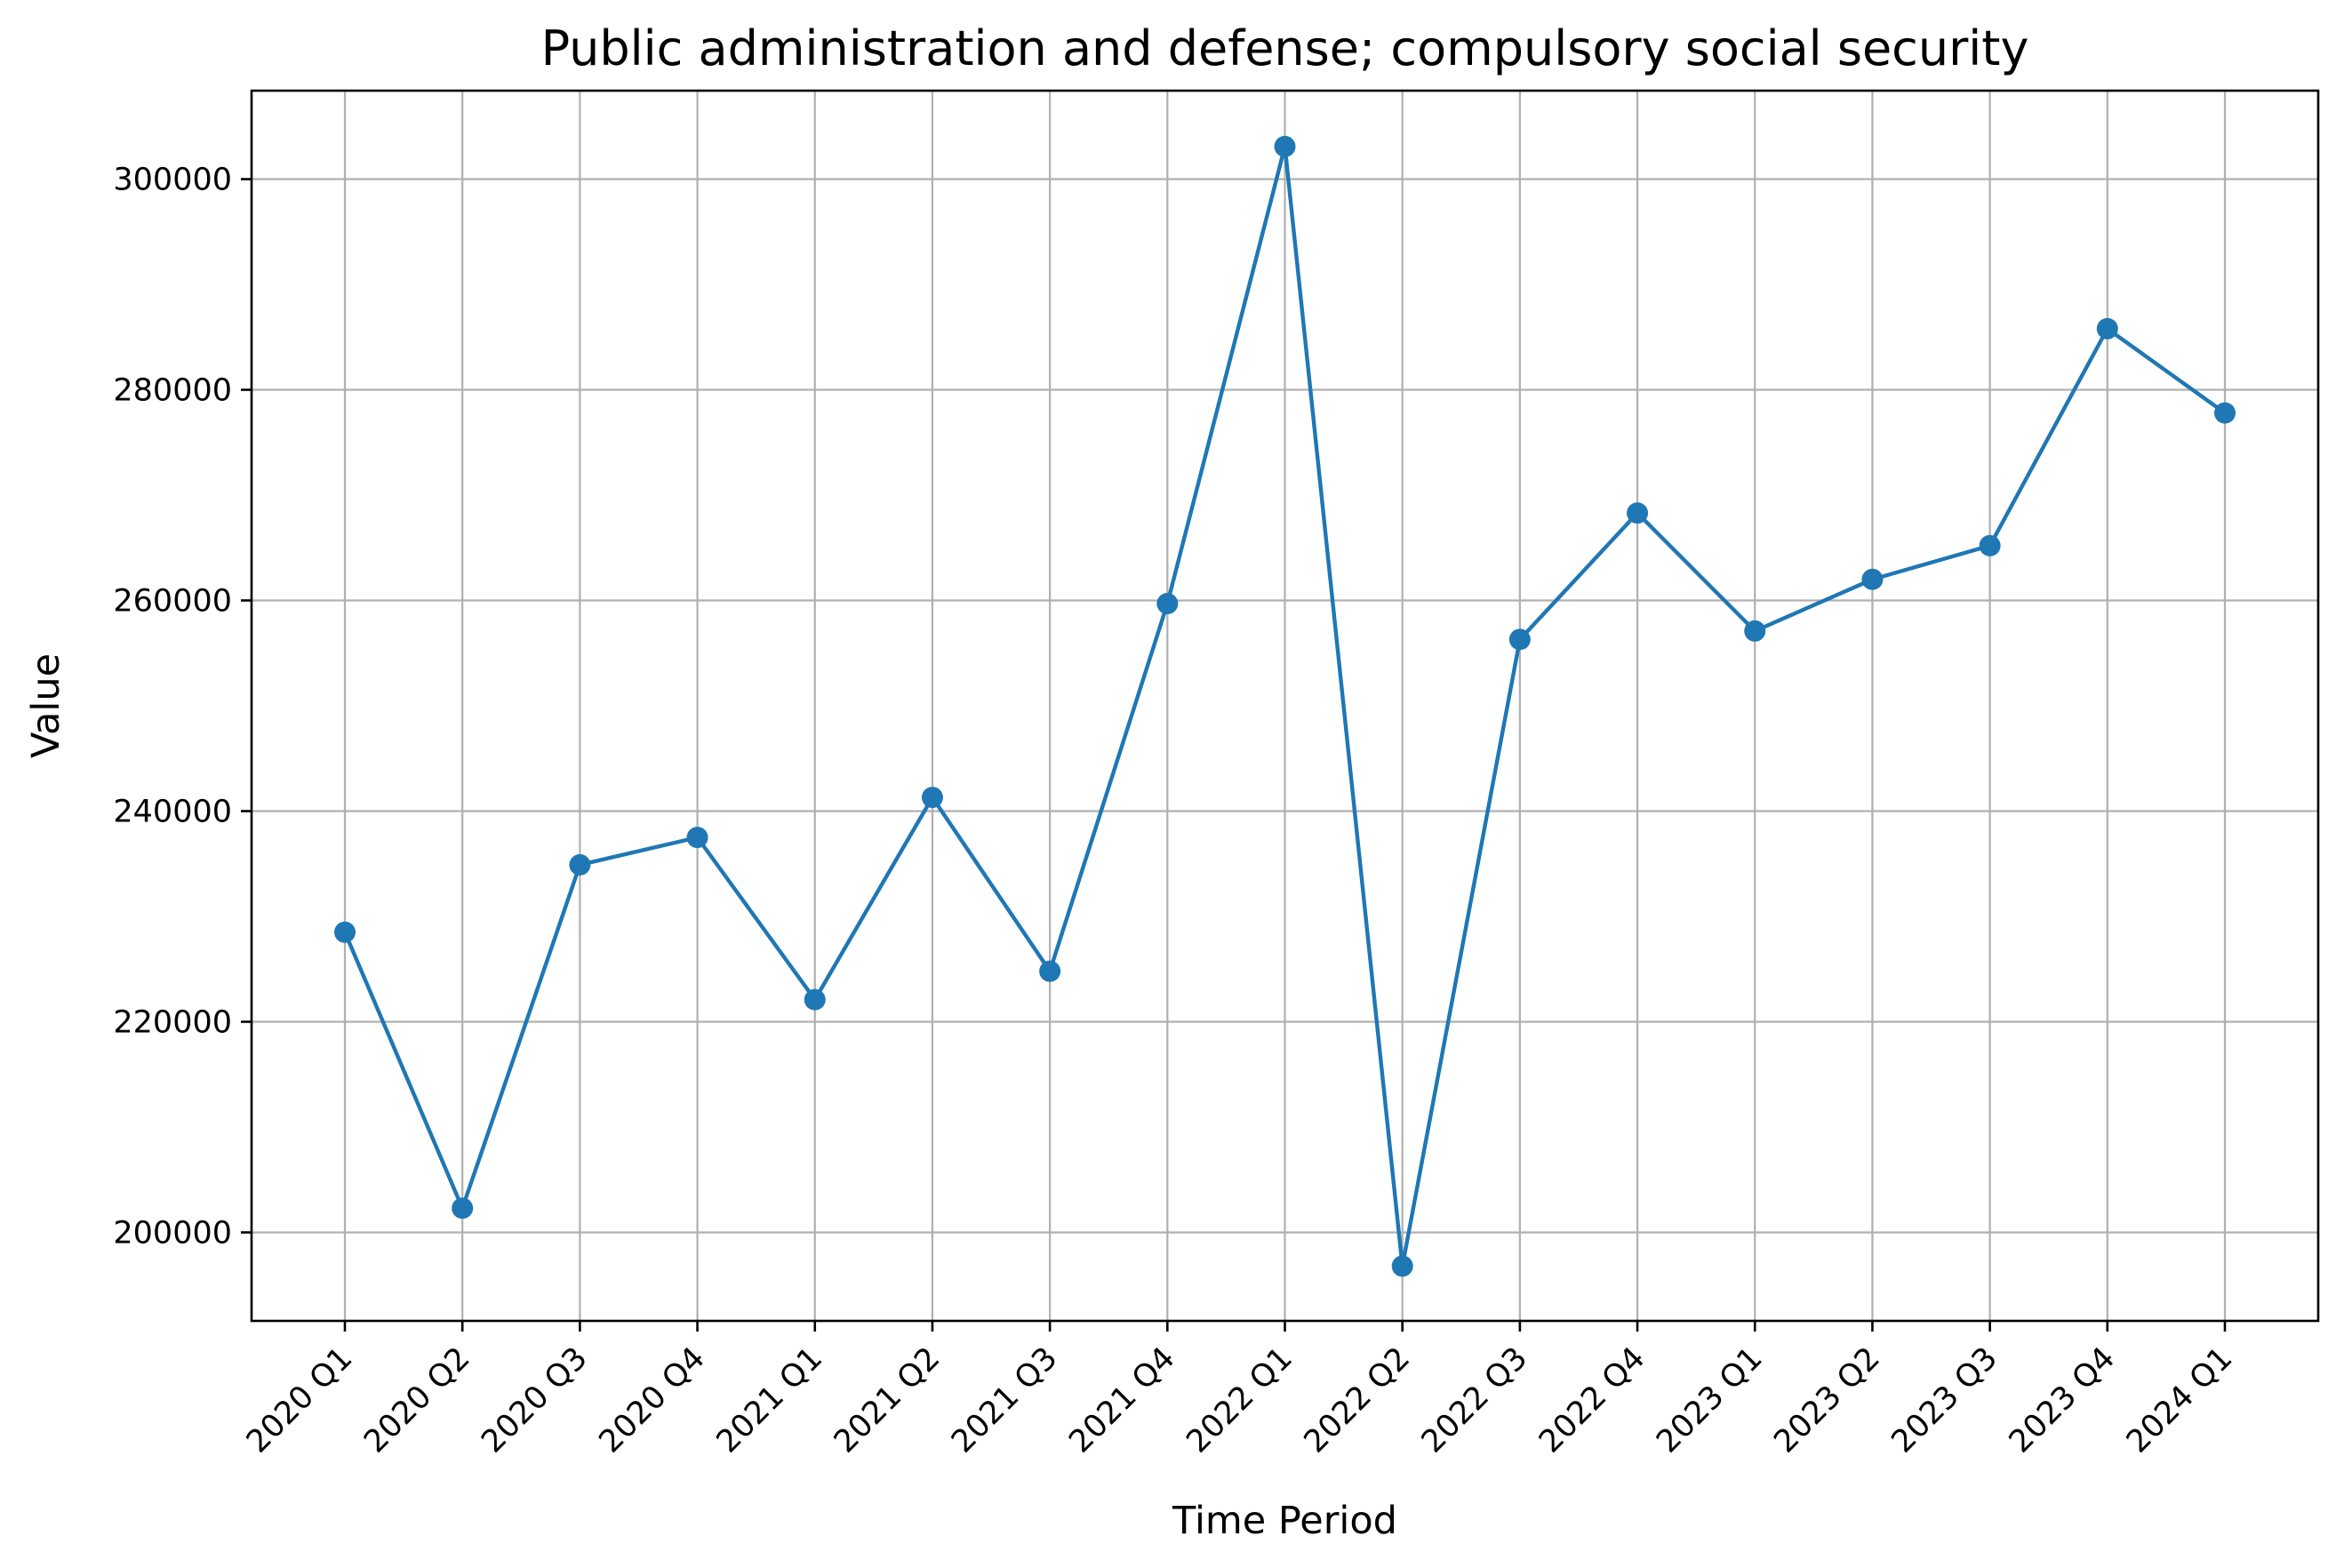 The width and height of the screenshot is (2344, 1568). What do you see at coordinates (1284, 1521) in the screenshot?
I see `x-axis-label: Time Period` at bounding box center [1284, 1521].